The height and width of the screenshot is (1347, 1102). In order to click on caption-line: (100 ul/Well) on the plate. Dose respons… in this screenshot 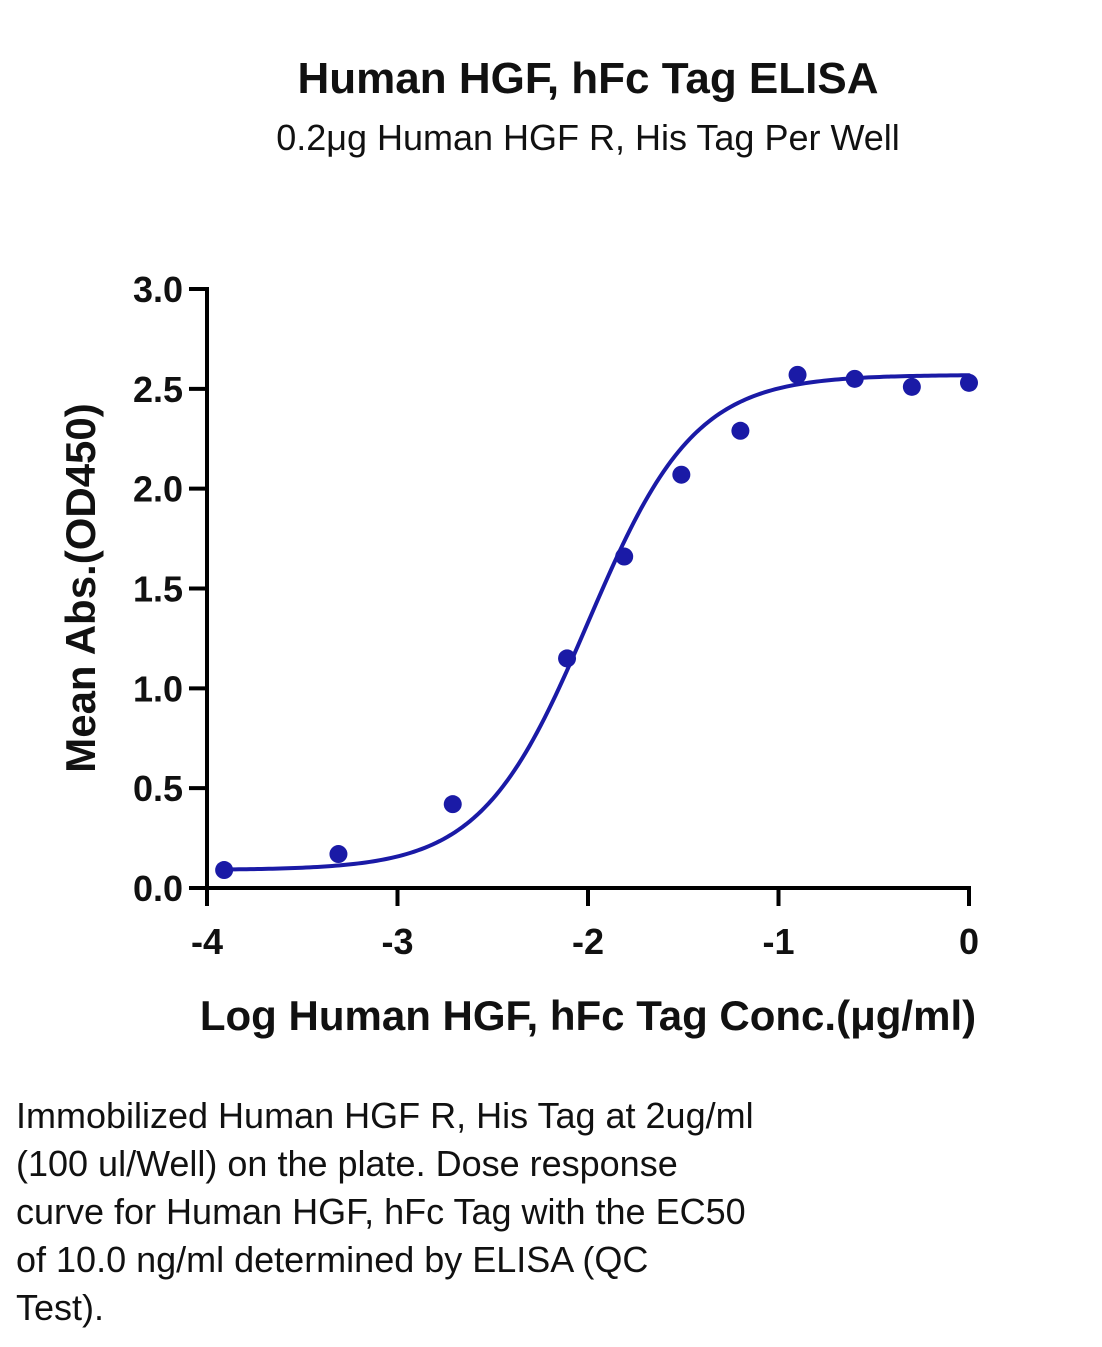, I will do `click(347, 1163)`.